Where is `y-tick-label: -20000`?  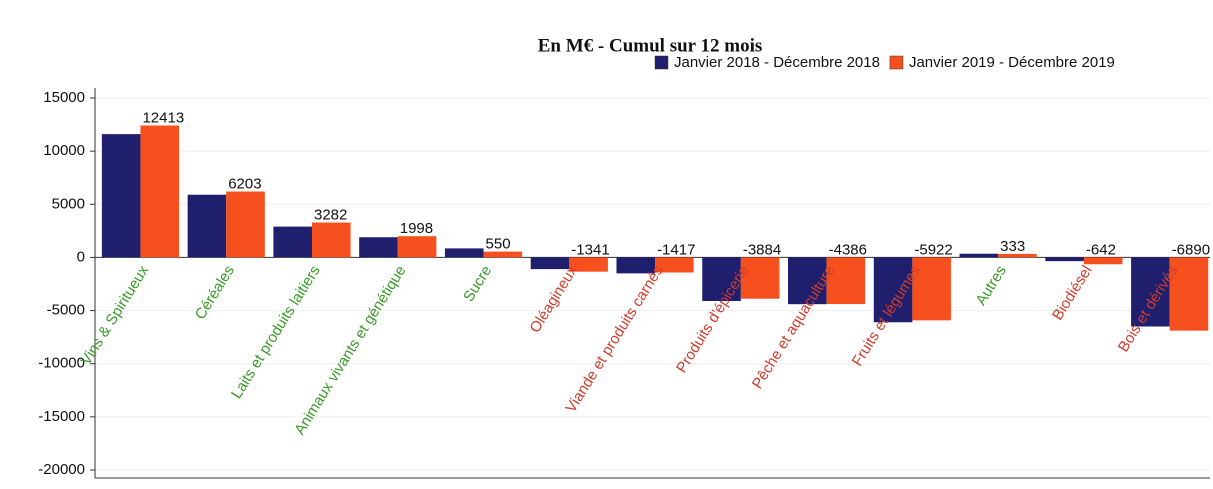 y-tick-label: -20000 is located at coordinates (61, 469).